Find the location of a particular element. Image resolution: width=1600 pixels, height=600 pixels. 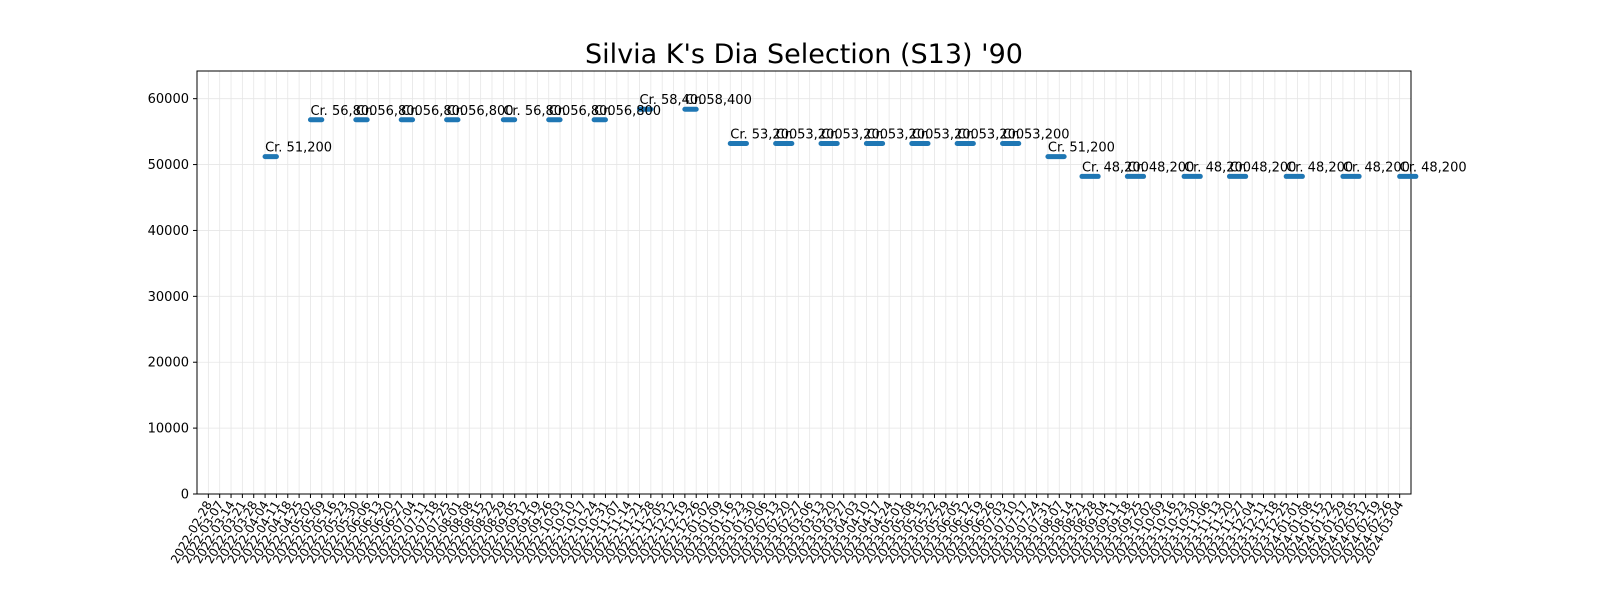

y-tick-label: 20000 is located at coordinates (168, 363).